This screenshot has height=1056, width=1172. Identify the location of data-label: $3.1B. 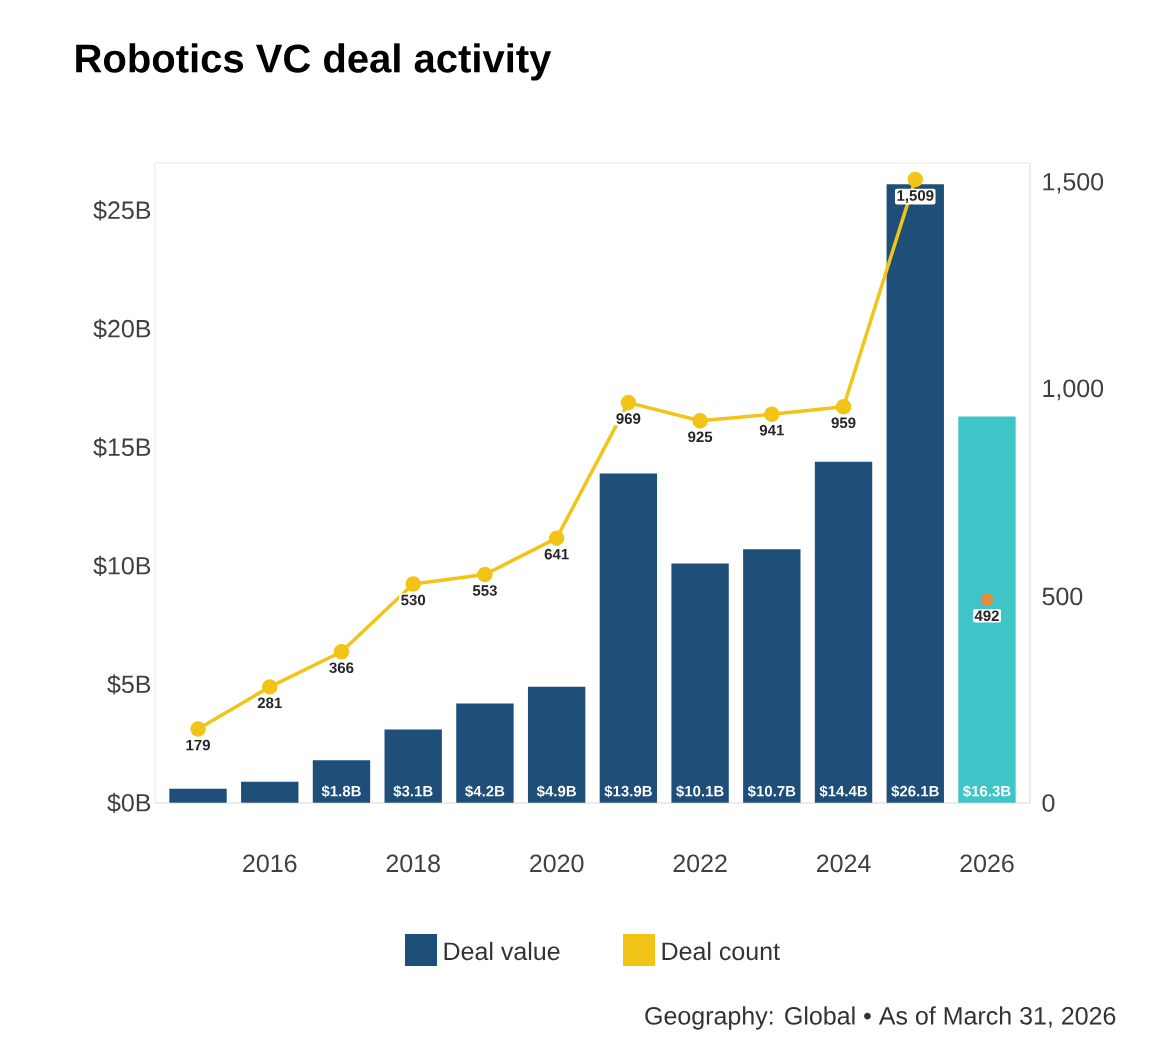
(413, 791).